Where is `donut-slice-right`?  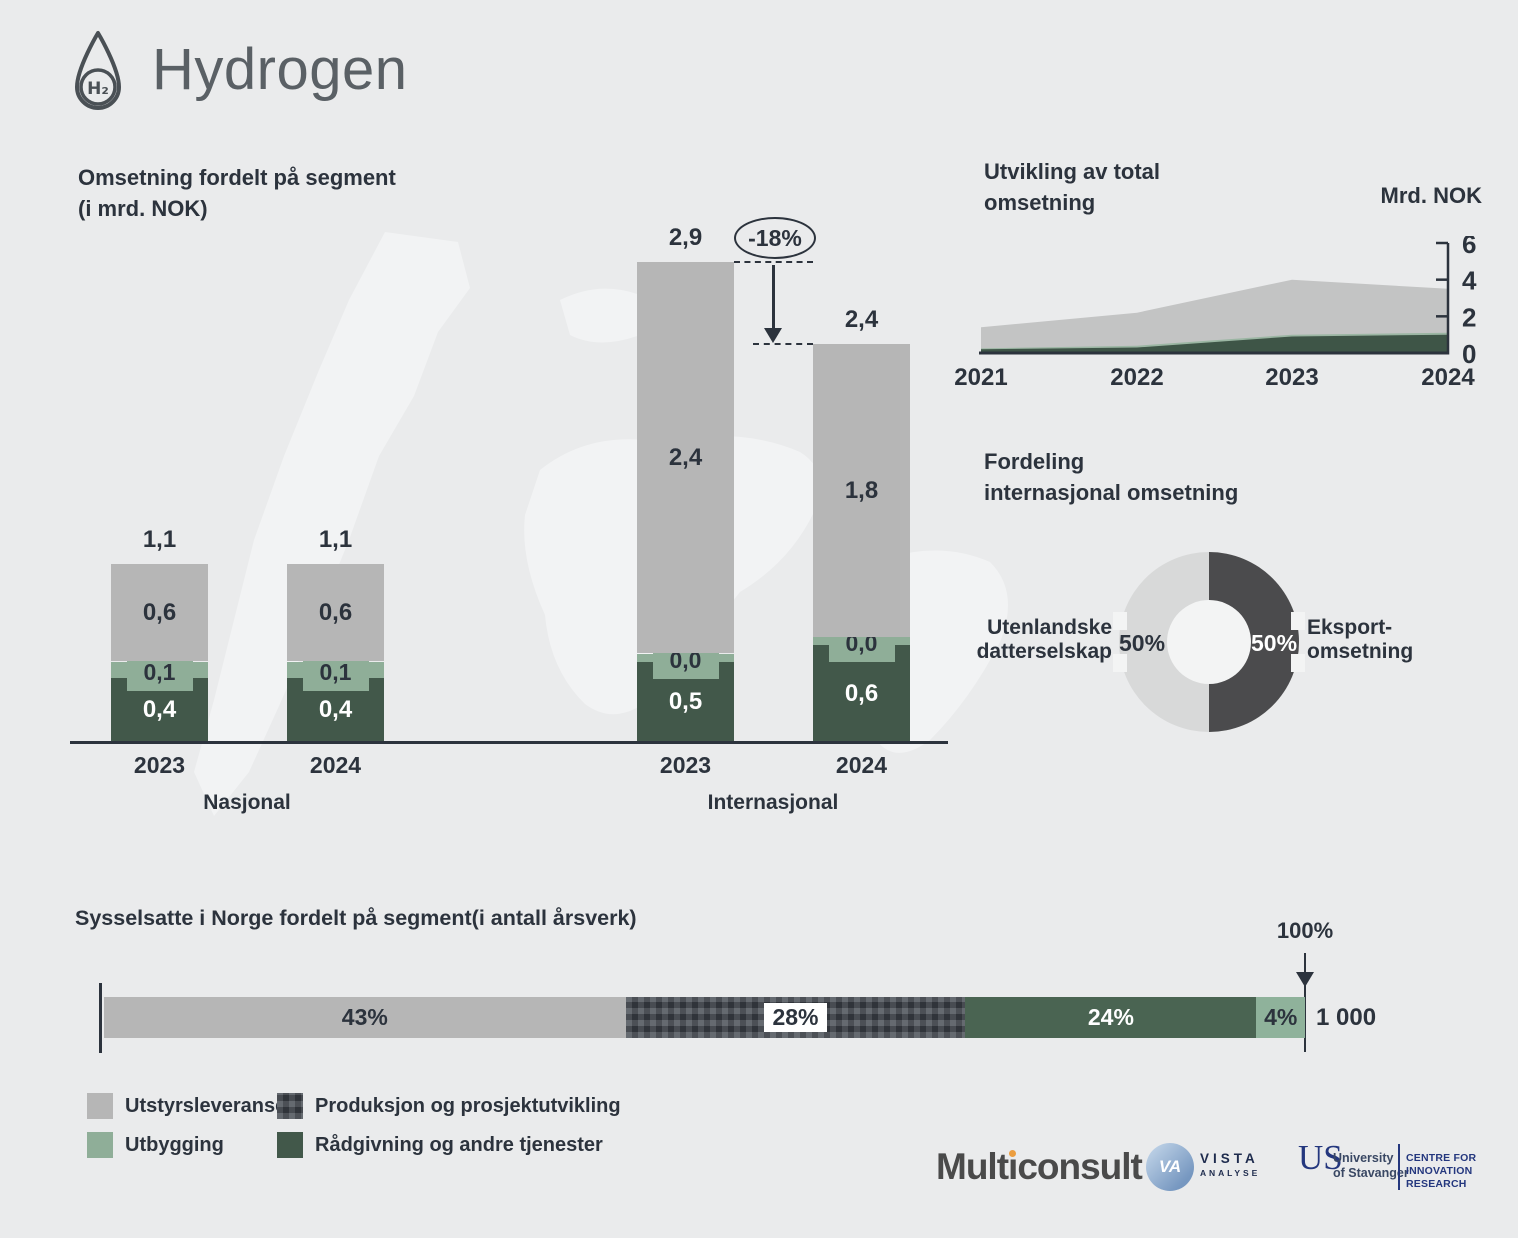 donut-slice-right is located at coordinates (1254, 642).